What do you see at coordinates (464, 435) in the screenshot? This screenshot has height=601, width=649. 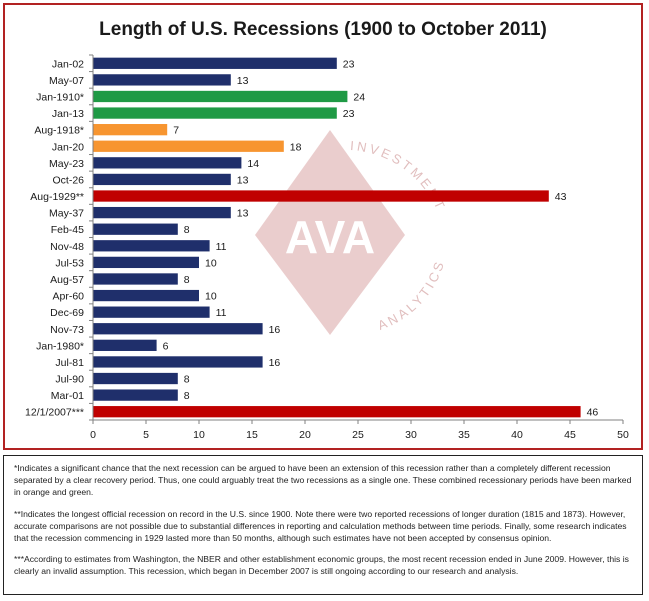 I see `x-tick-label: 35` at bounding box center [464, 435].